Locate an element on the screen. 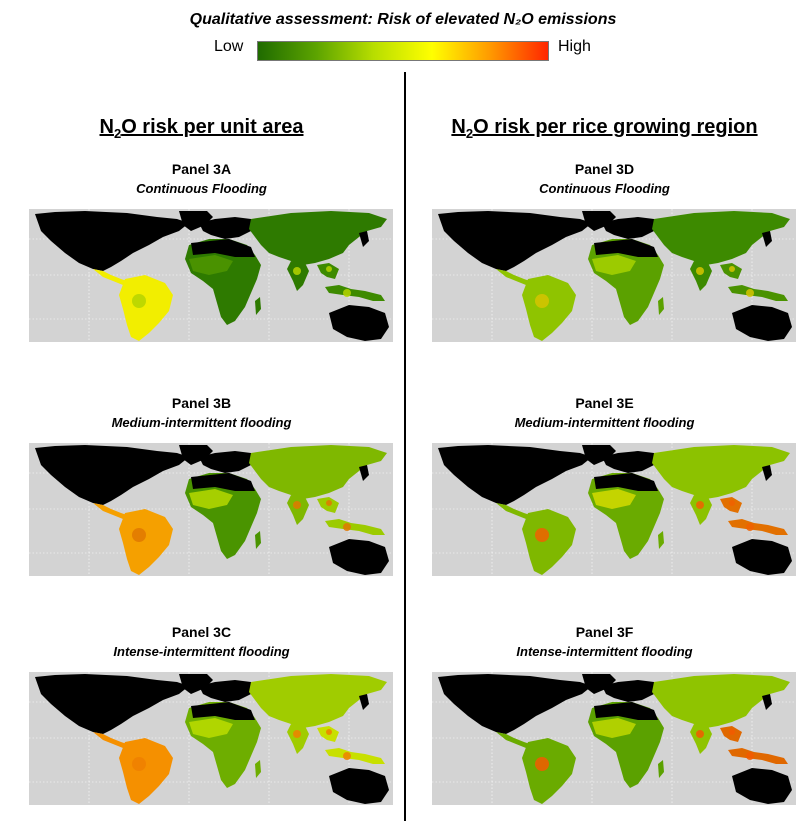  column-title-rice-region: N2O risk per rice growing region is located at coordinates (604, 128).